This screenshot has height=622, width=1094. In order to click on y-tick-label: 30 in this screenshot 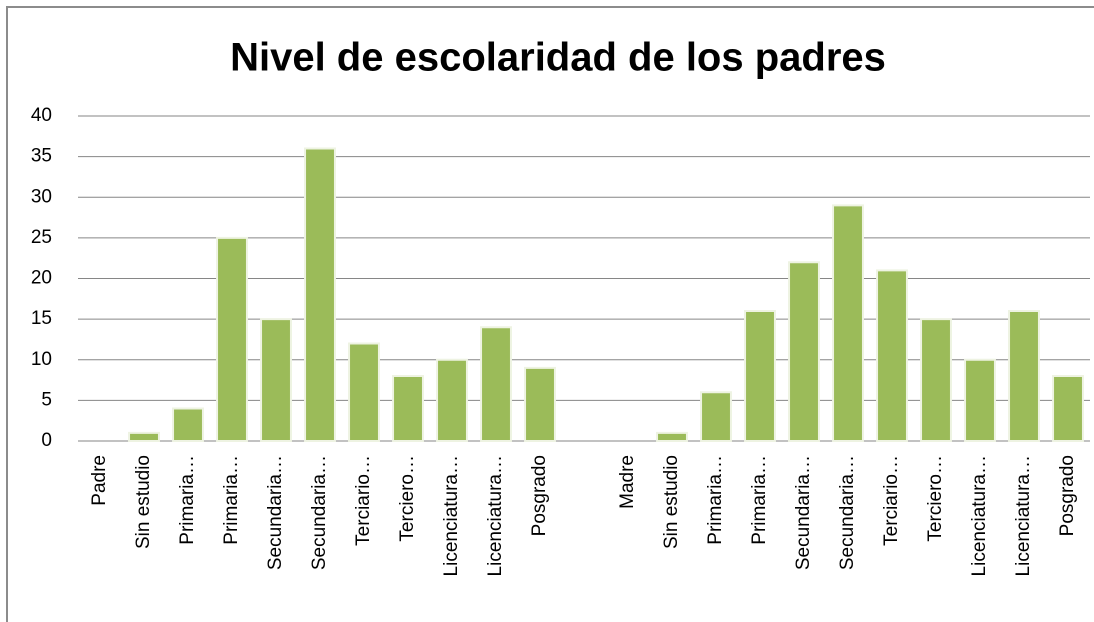, I will do `click(41, 196)`.